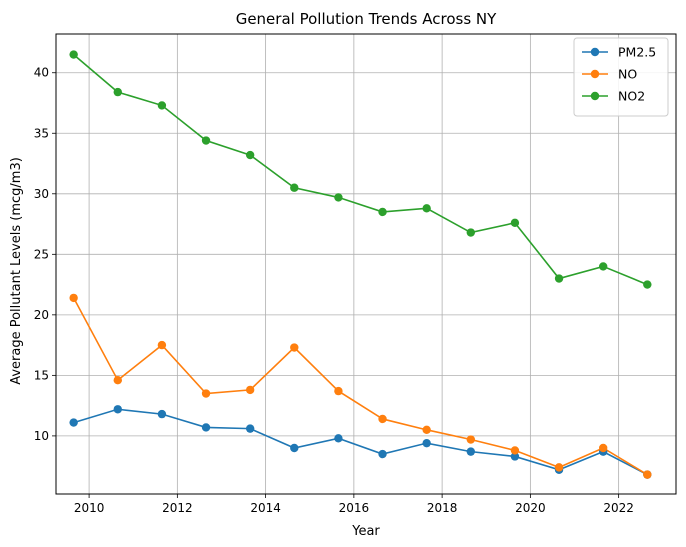  Describe the element at coordinates (637, 52) in the screenshot. I see `legend-label-pm2-5: PM2.5` at that location.